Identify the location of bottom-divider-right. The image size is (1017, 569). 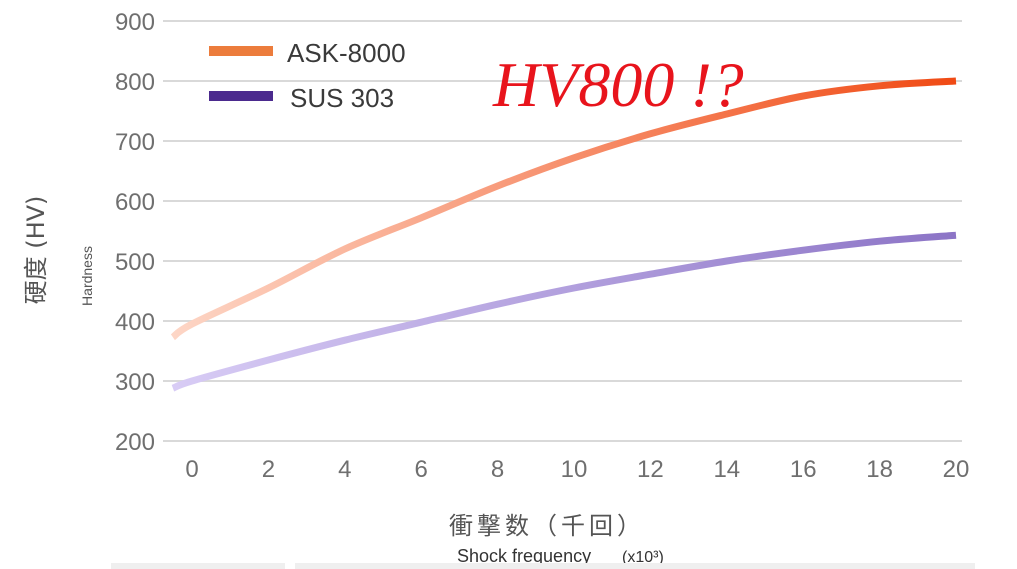
(635, 566).